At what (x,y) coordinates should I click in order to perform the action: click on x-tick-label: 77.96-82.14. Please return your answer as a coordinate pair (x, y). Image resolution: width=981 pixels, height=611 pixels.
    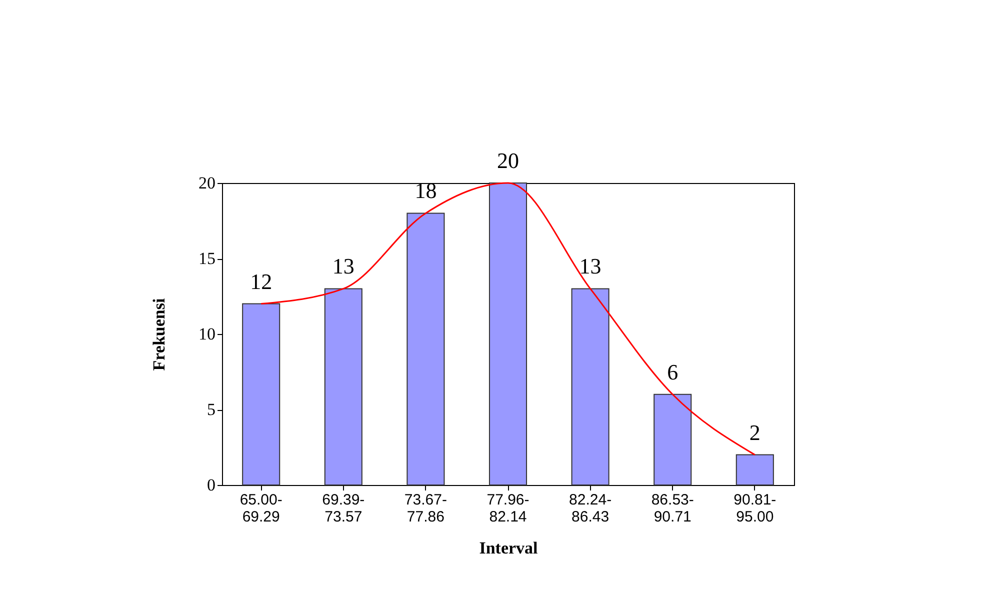
    Looking at the image, I should click on (508, 509).